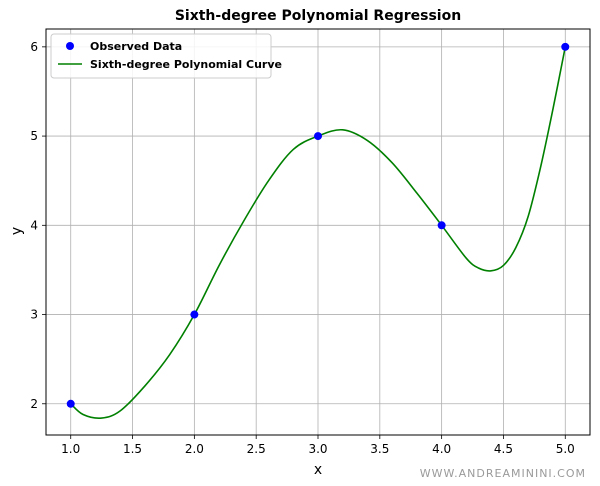 The height and width of the screenshot is (486, 600). Describe the element at coordinates (317, 449) in the screenshot. I see `x-tick-label: 3.0` at that location.